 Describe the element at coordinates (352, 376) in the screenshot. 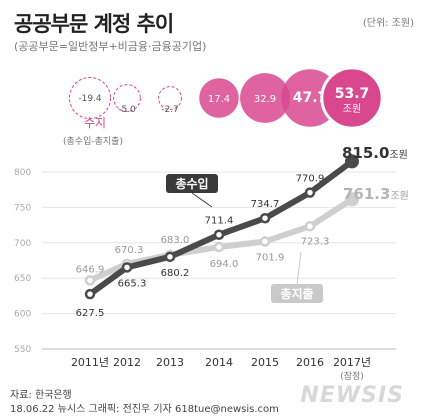

I see `x-tick-note: (잠정)` at that location.